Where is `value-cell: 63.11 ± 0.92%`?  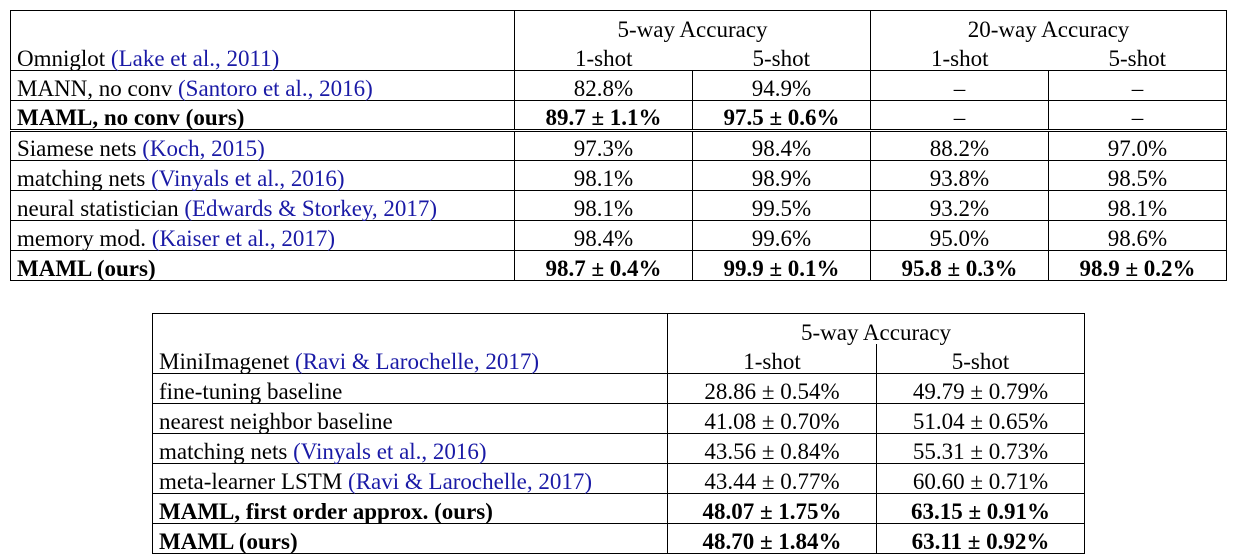
value-cell: 63.11 ± 0.92% is located at coordinates (980, 538).